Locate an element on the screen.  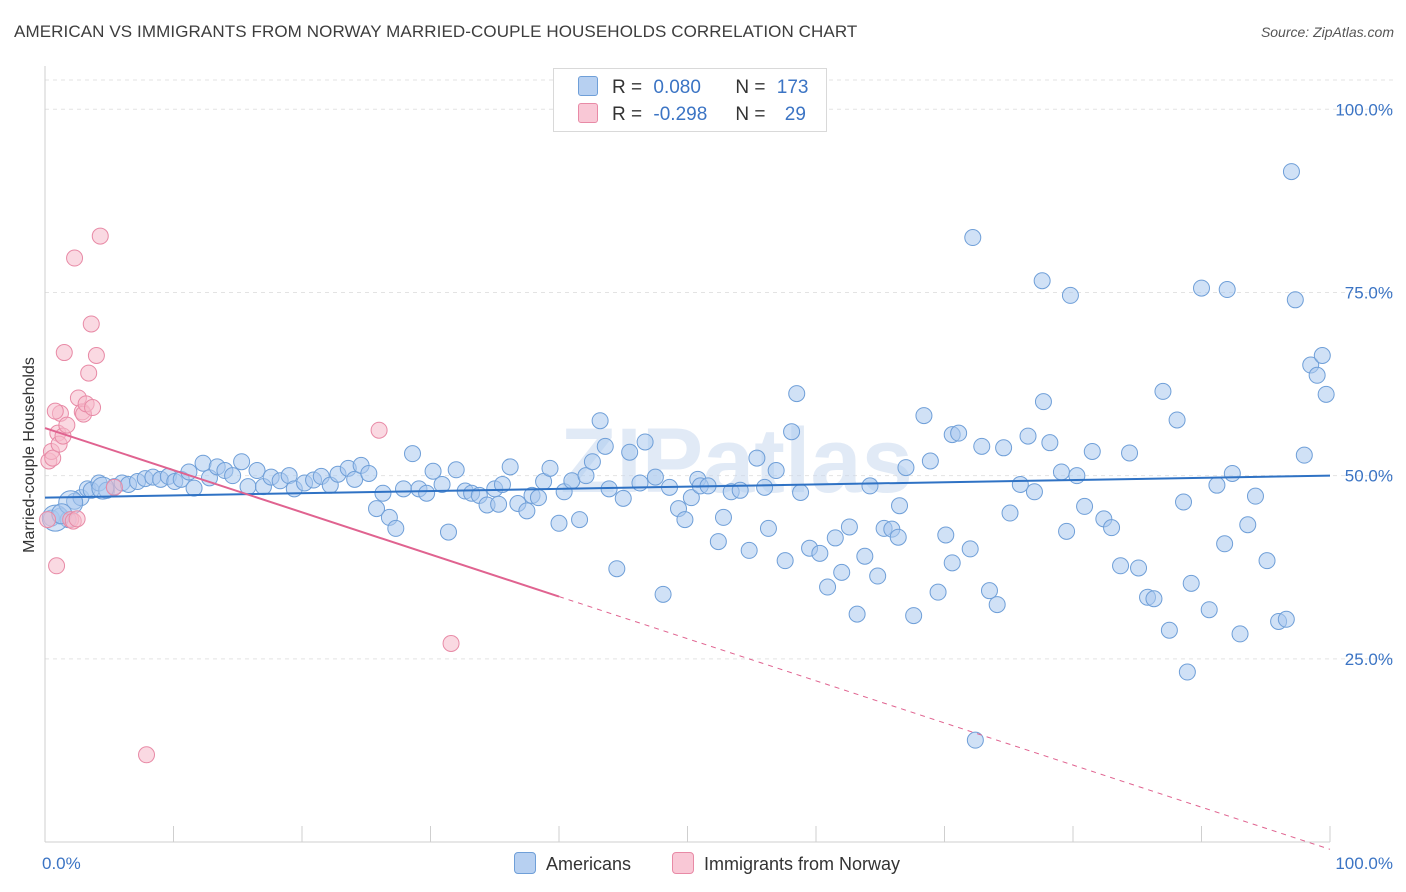
americans-swatch is located at coordinates (588, 86).